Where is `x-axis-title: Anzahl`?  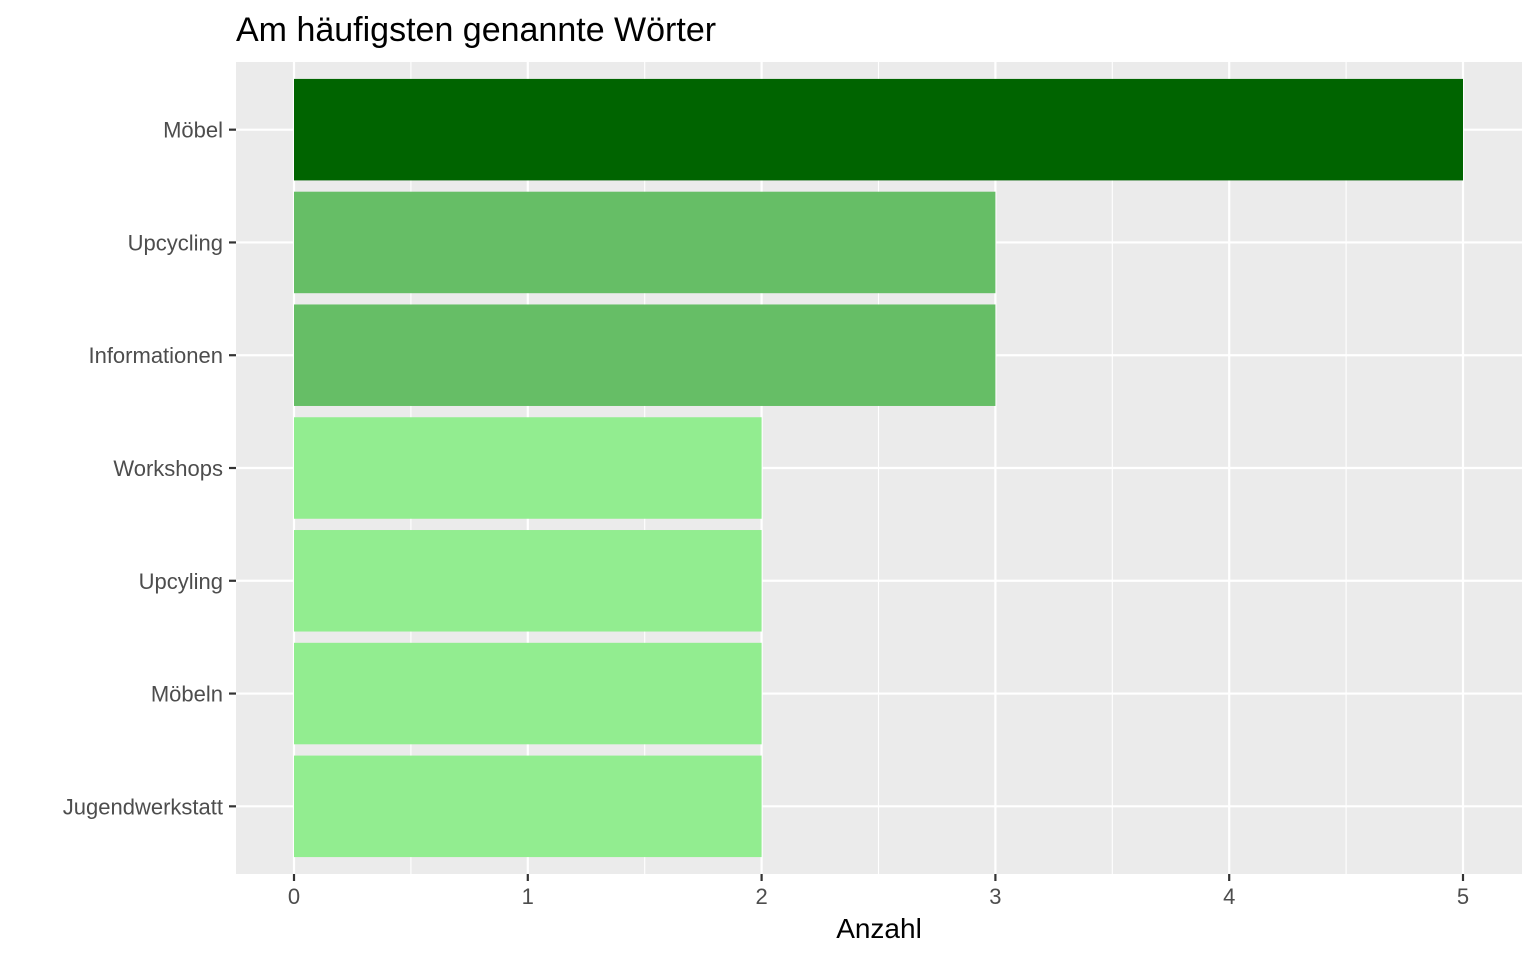
x-axis-title: Anzahl is located at coordinates (879, 928).